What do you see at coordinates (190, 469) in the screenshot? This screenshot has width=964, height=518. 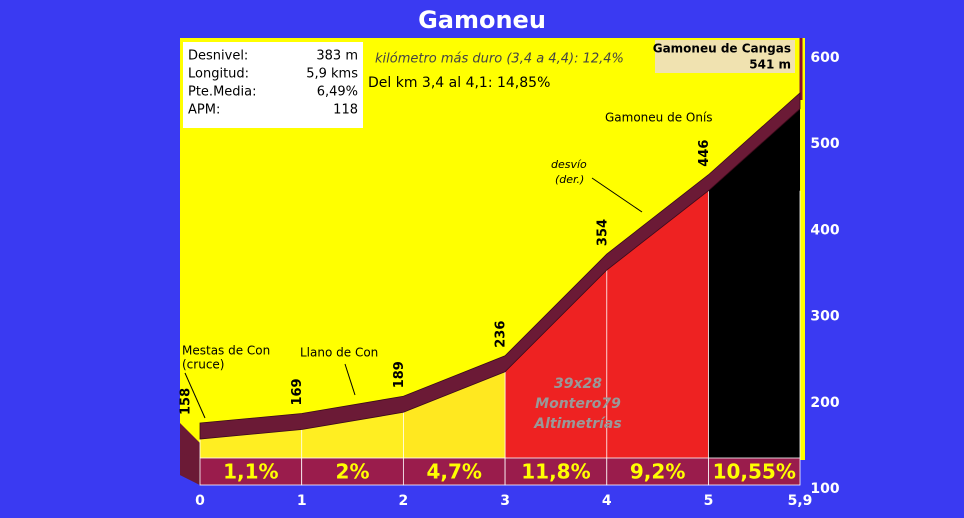 I see `band-side` at bounding box center [190, 469].